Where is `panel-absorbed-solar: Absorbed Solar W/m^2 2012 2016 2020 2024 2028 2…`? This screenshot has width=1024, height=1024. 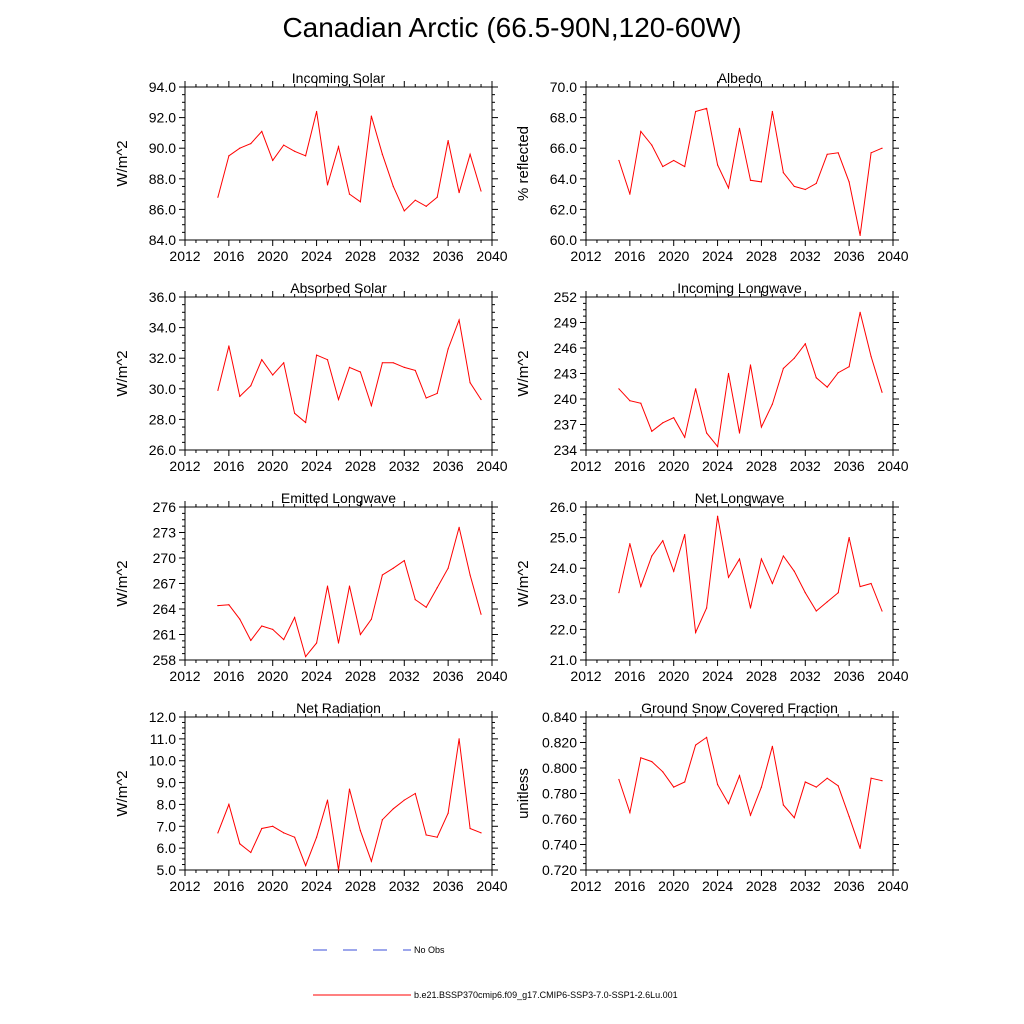 panel-absorbed-solar: Absorbed Solar W/m^2 2012 2016 2020 2024 2028 2… is located at coordinates (311, 377).